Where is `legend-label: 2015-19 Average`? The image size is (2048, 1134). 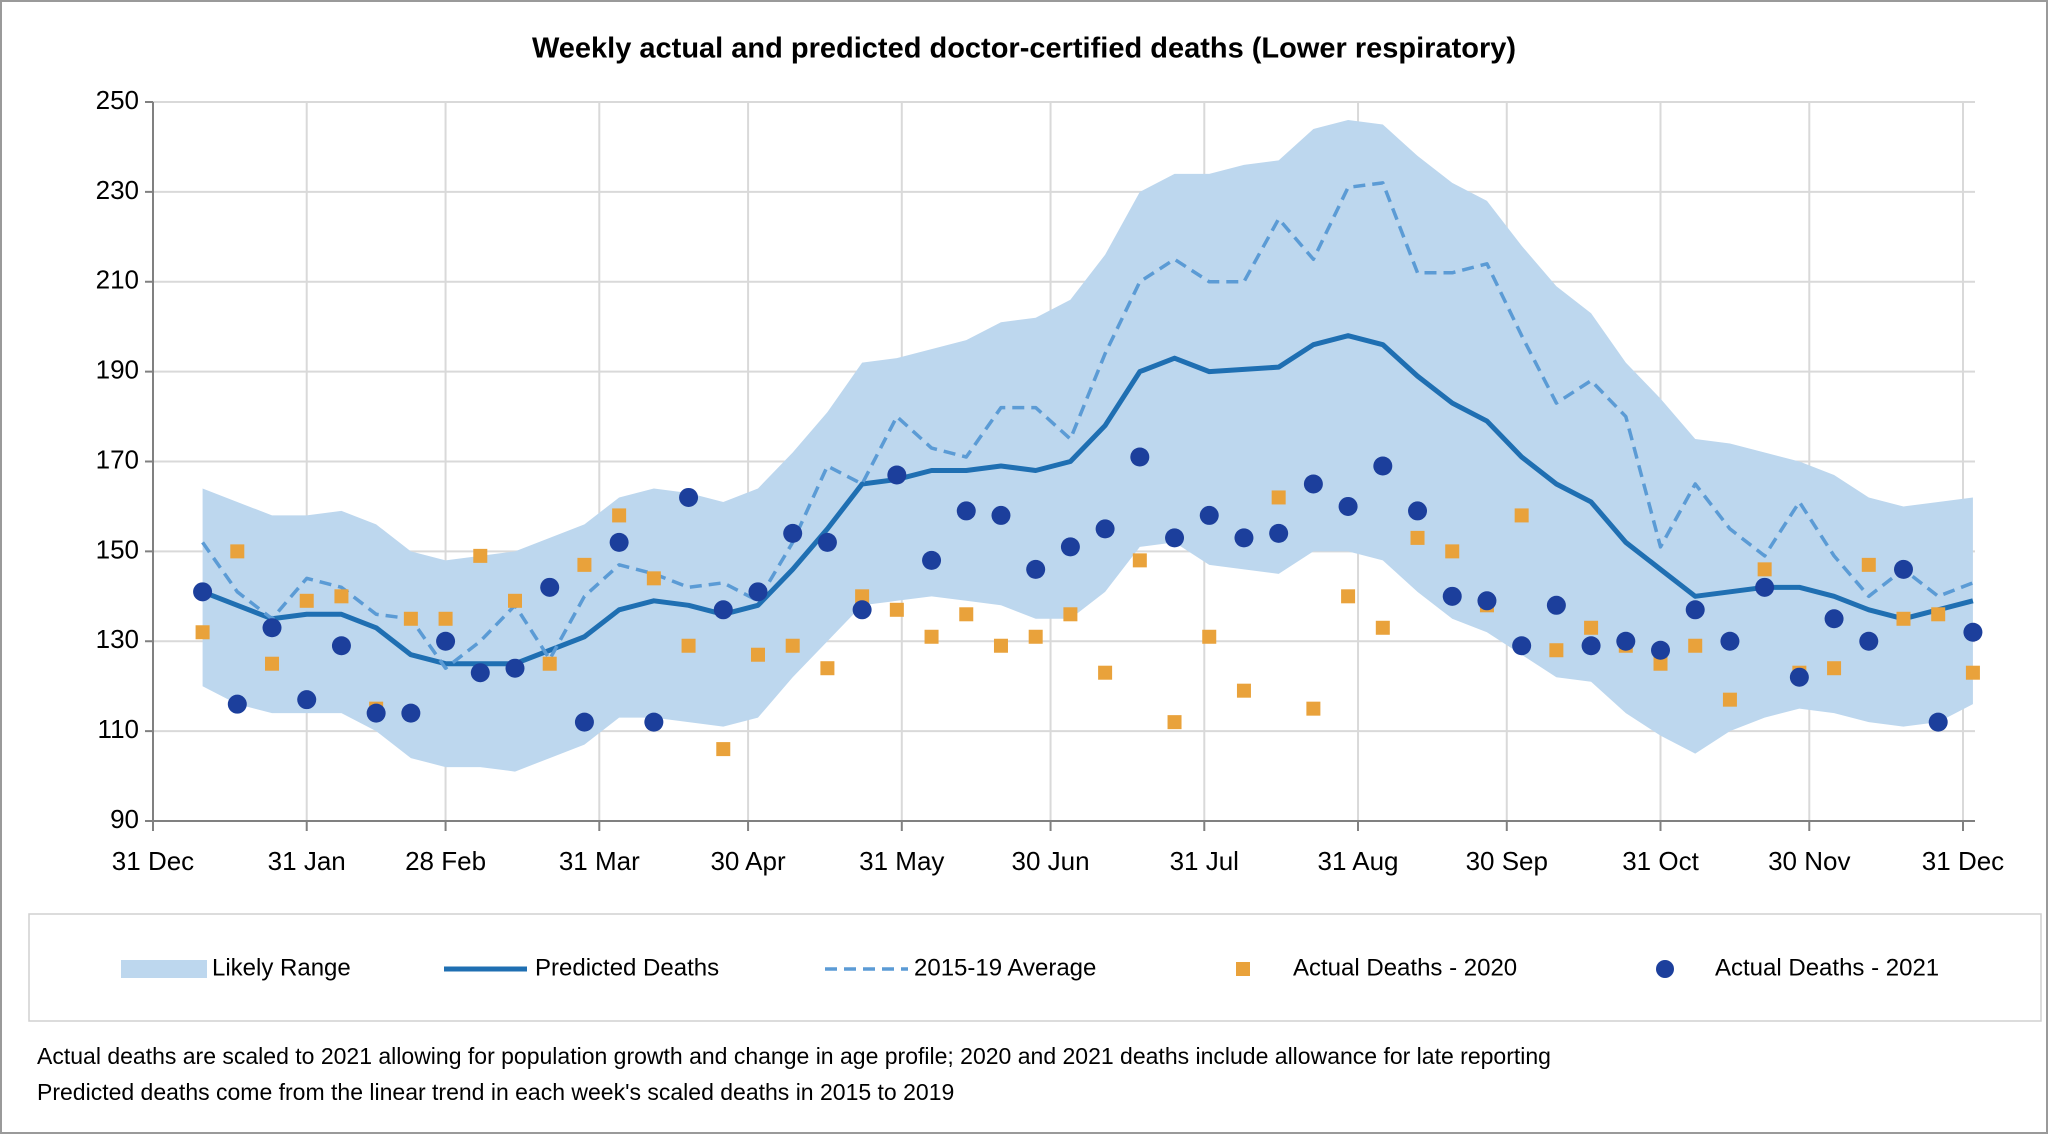 legend-label: 2015-19 Average is located at coordinates (1005, 967).